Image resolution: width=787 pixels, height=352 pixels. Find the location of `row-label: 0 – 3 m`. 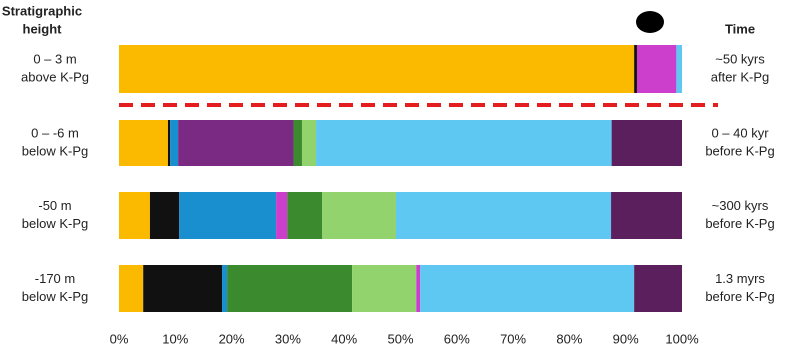

row-label: 0 – 3 m is located at coordinates (54, 58).